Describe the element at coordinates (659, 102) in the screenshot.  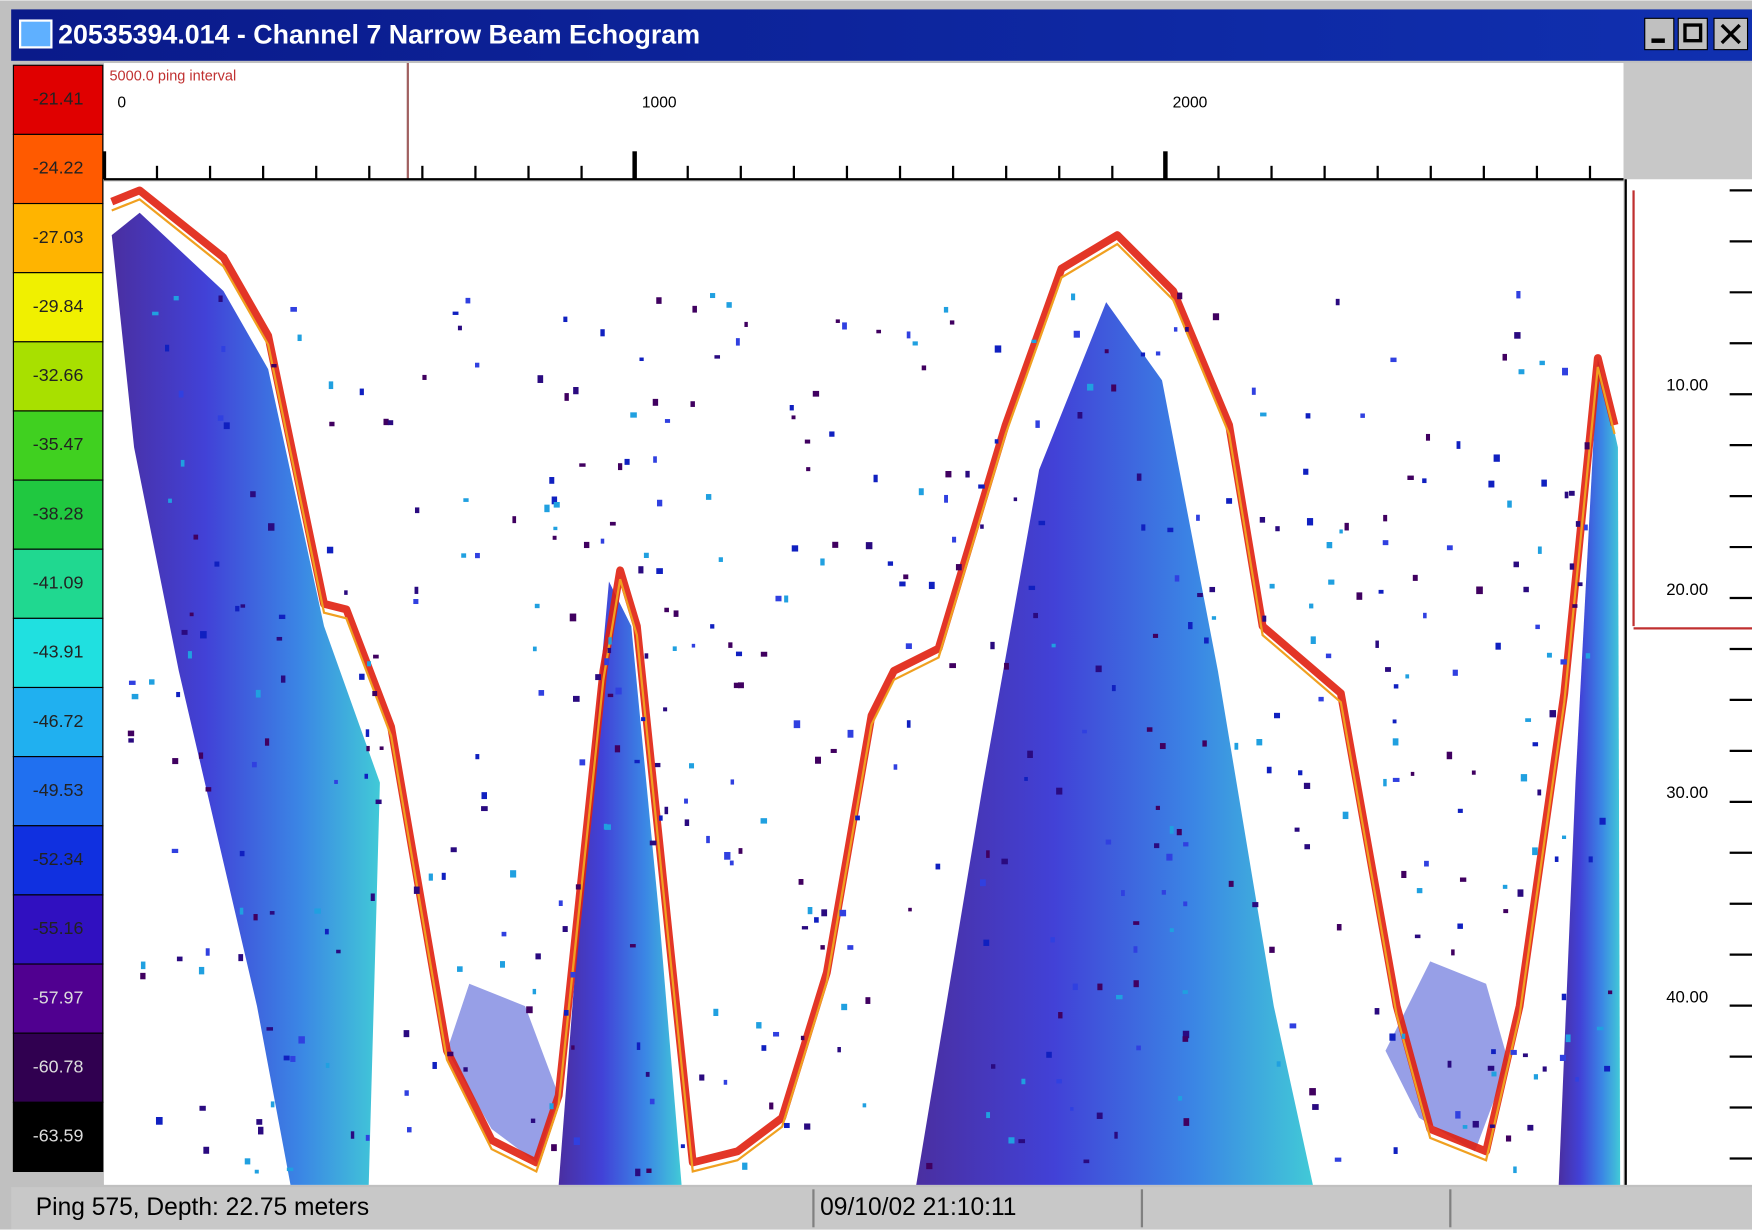
I see `ruler-label: 1000` at that location.